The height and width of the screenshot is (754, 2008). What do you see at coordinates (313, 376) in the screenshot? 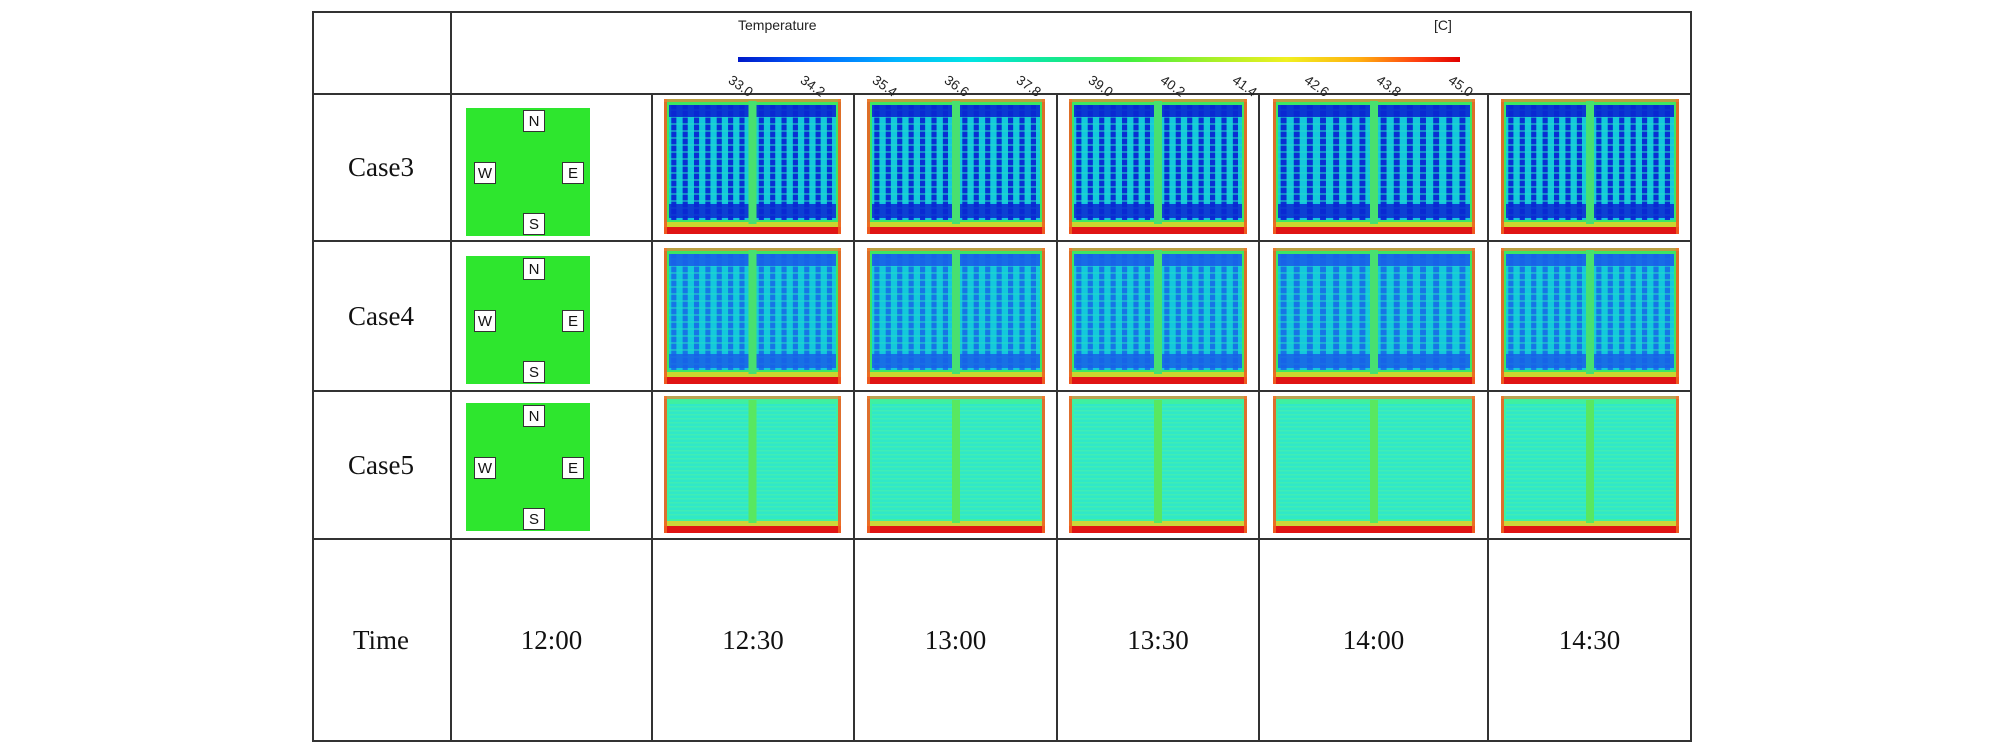
I see `grid-left-border` at bounding box center [313, 376].